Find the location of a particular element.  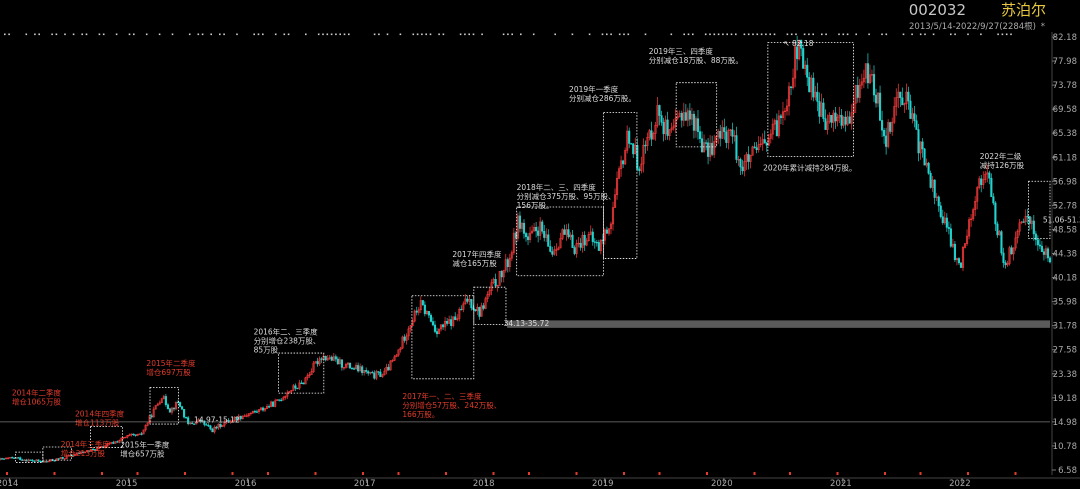

y-tick-label: 61.18 is located at coordinates (1065, 158).